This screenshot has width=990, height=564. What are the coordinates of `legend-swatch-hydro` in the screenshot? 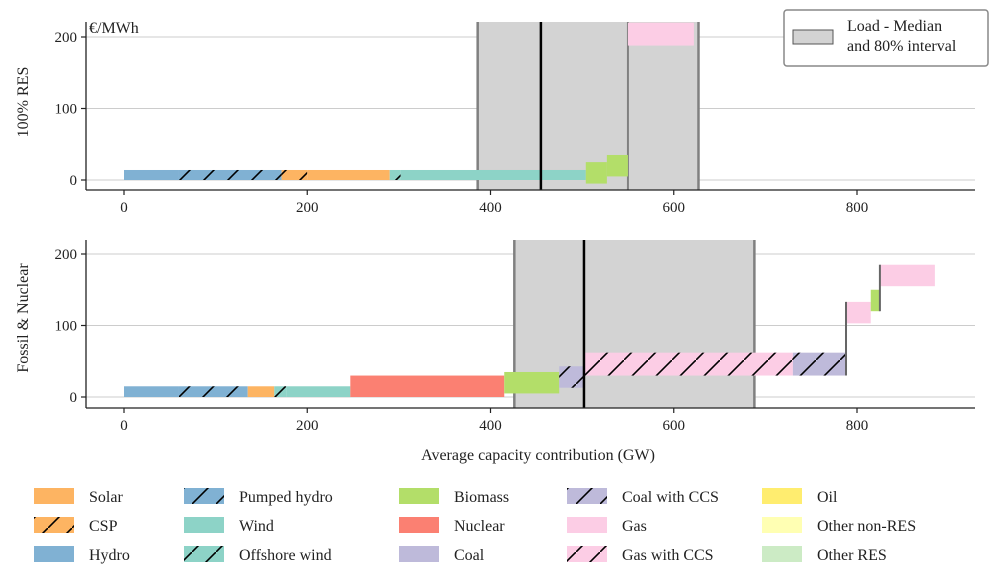 It's located at (54, 554).